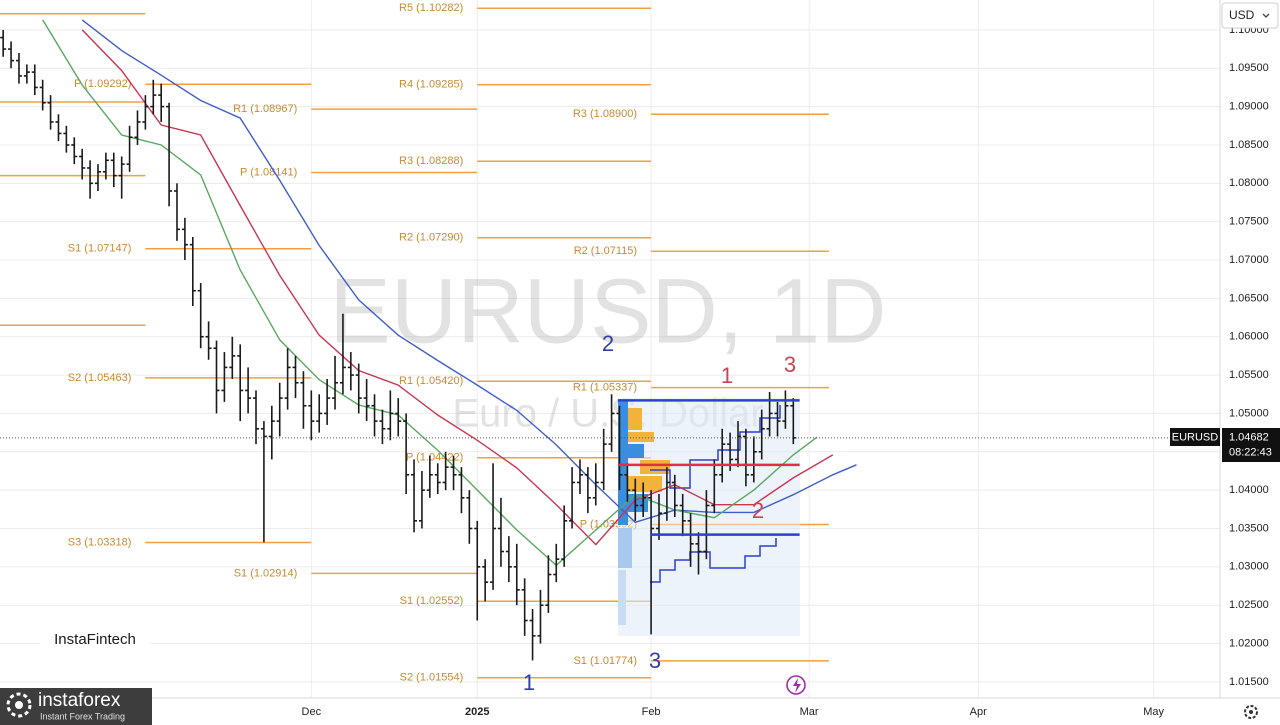 The width and height of the screenshot is (1280, 725). Describe the element at coordinates (605, 114) in the screenshot. I see `pivot-label: R3 (1.08900)` at that location.